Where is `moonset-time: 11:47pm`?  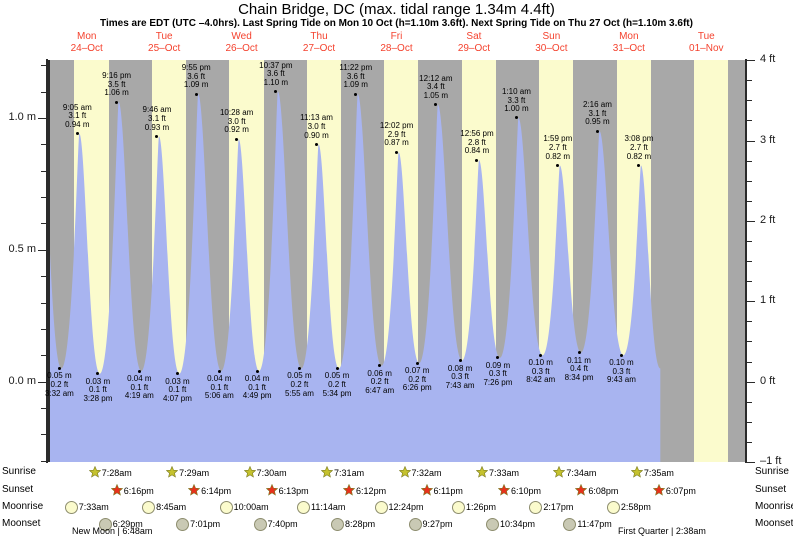 moonset-time: 11:47pm is located at coordinates (594, 524).